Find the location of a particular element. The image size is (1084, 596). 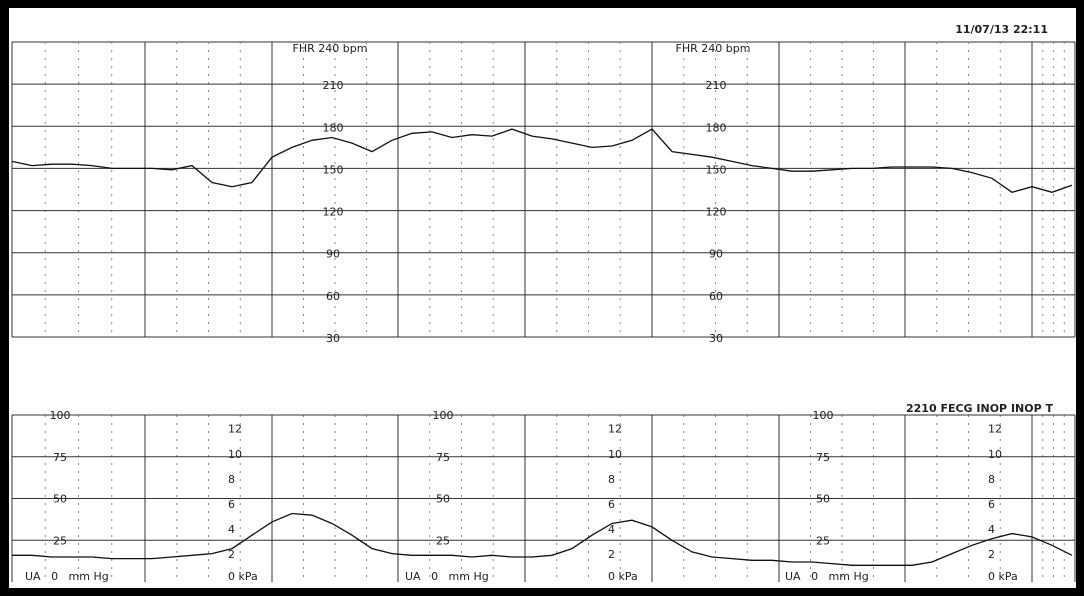

ua-trace is located at coordinates (542, 539).